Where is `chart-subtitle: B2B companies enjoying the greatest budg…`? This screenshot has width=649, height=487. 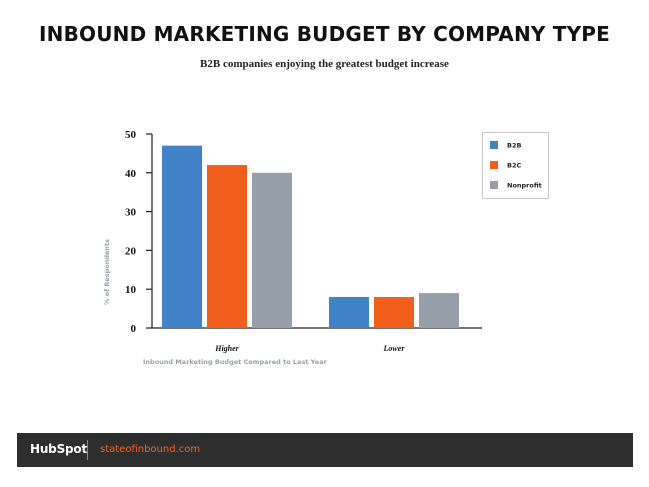 chart-subtitle: B2B companies enjoying the greatest budg… is located at coordinates (324, 64).